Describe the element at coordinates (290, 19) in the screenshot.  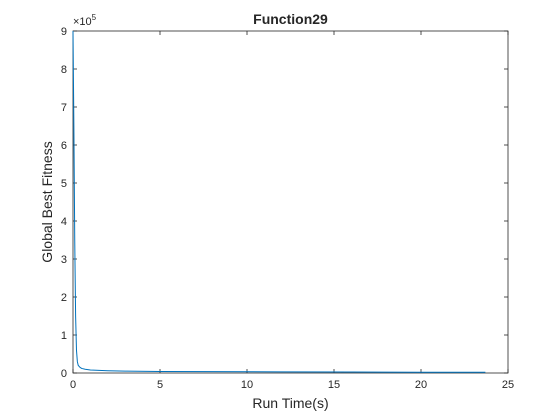
I see `chart-title: Function29` at that location.